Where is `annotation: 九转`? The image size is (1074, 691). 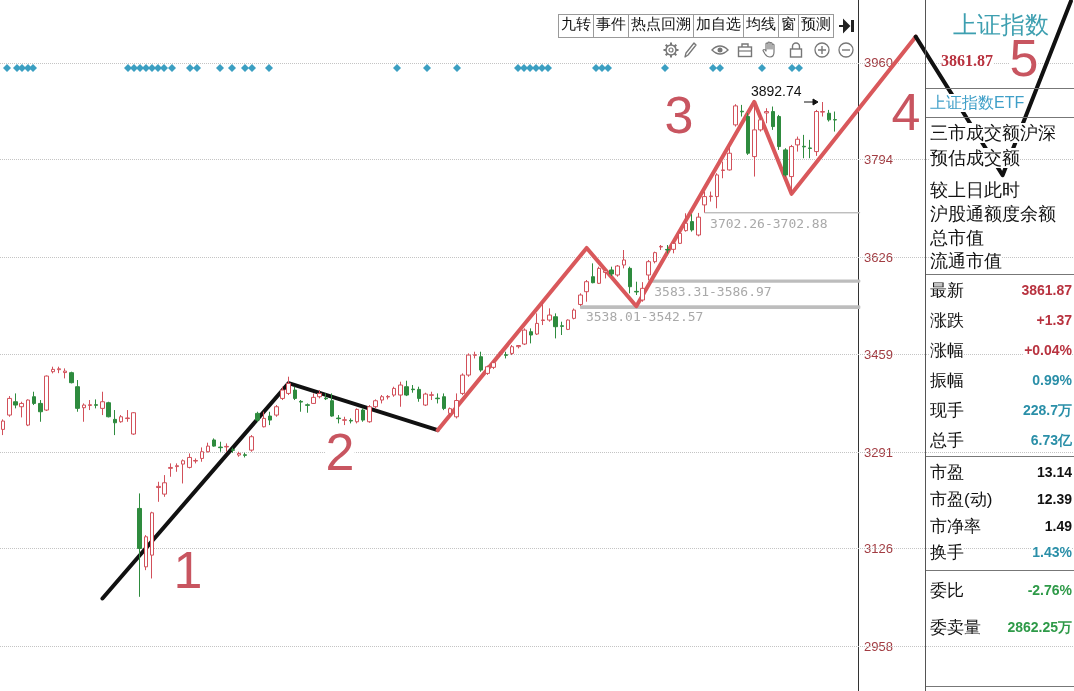 annotation: 九转 is located at coordinates (576, 26).